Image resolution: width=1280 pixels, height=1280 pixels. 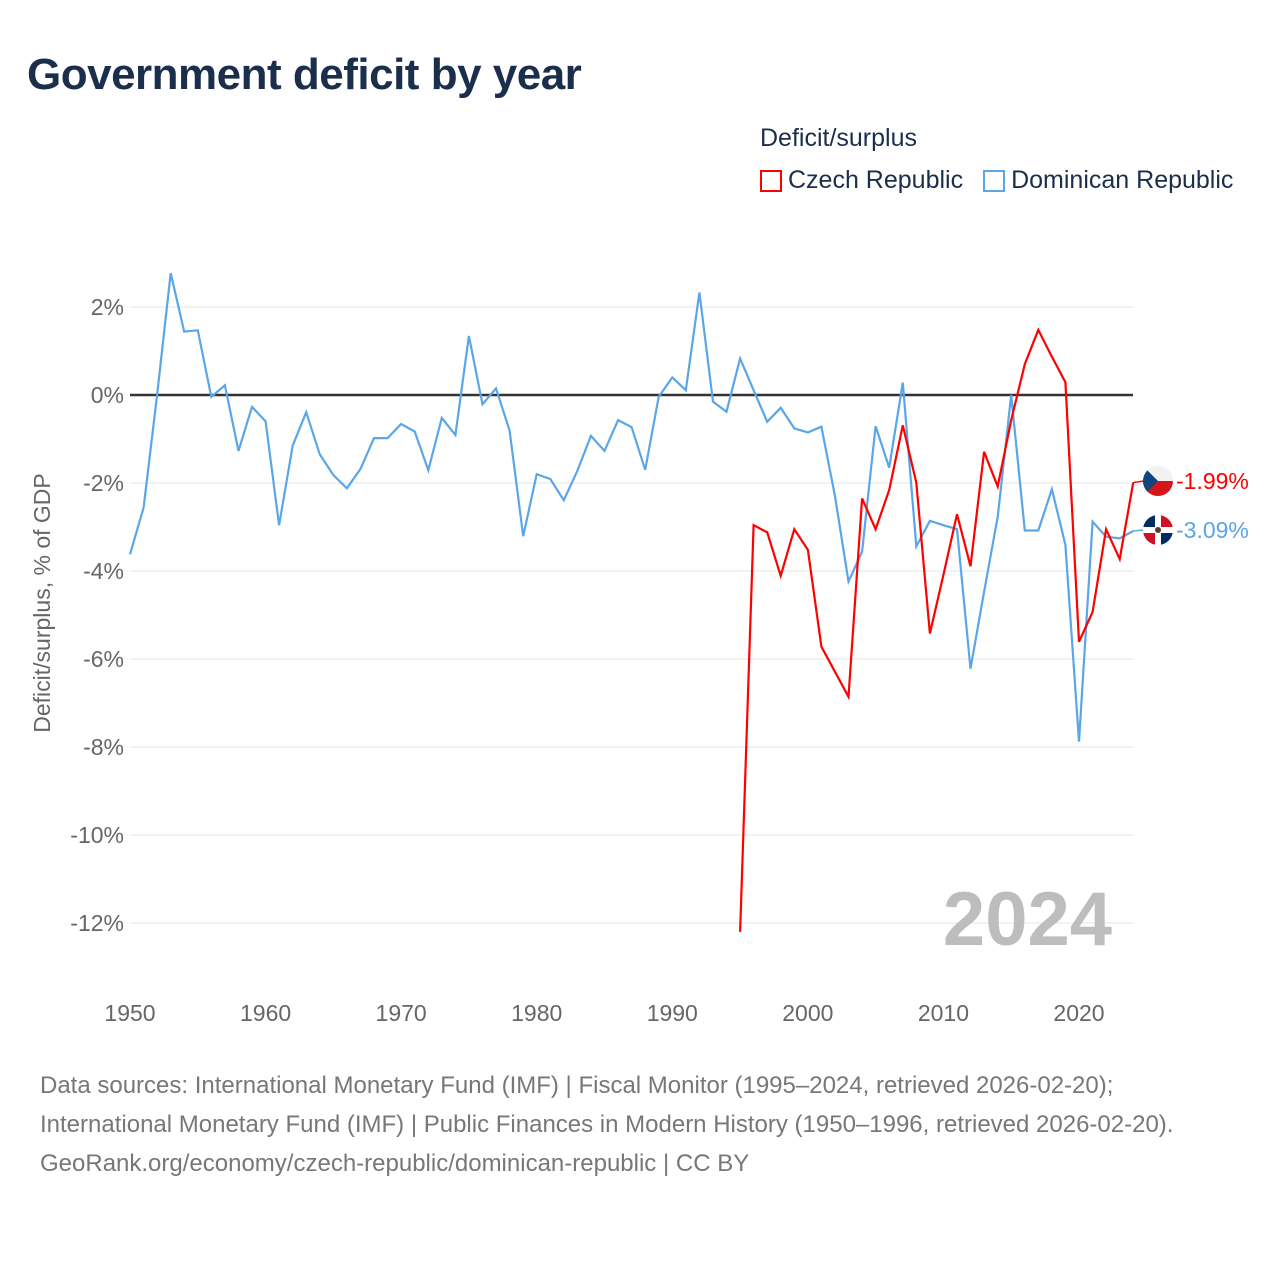 I want to click on x-tick-label: 1950, so click(x=129, y=1013).